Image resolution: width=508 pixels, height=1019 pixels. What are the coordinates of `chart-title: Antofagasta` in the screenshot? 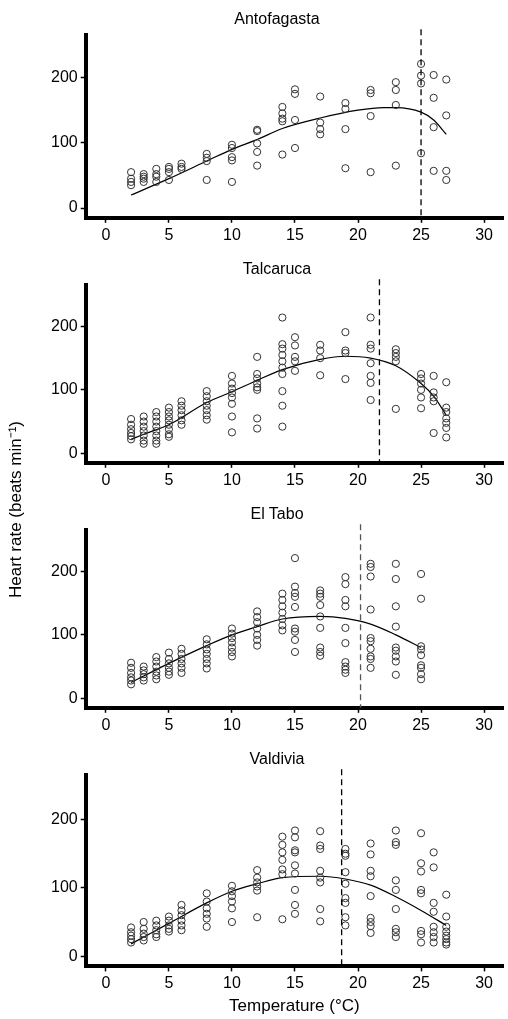 It's located at (277, 19).